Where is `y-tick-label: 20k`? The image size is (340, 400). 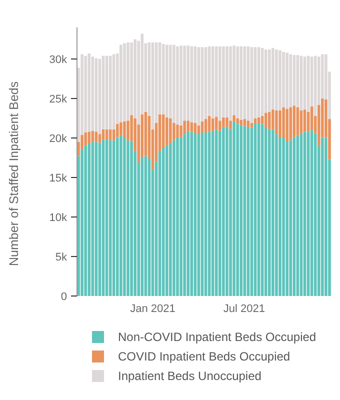 y-tick-label: 20k is located at coordinates (58, 138).